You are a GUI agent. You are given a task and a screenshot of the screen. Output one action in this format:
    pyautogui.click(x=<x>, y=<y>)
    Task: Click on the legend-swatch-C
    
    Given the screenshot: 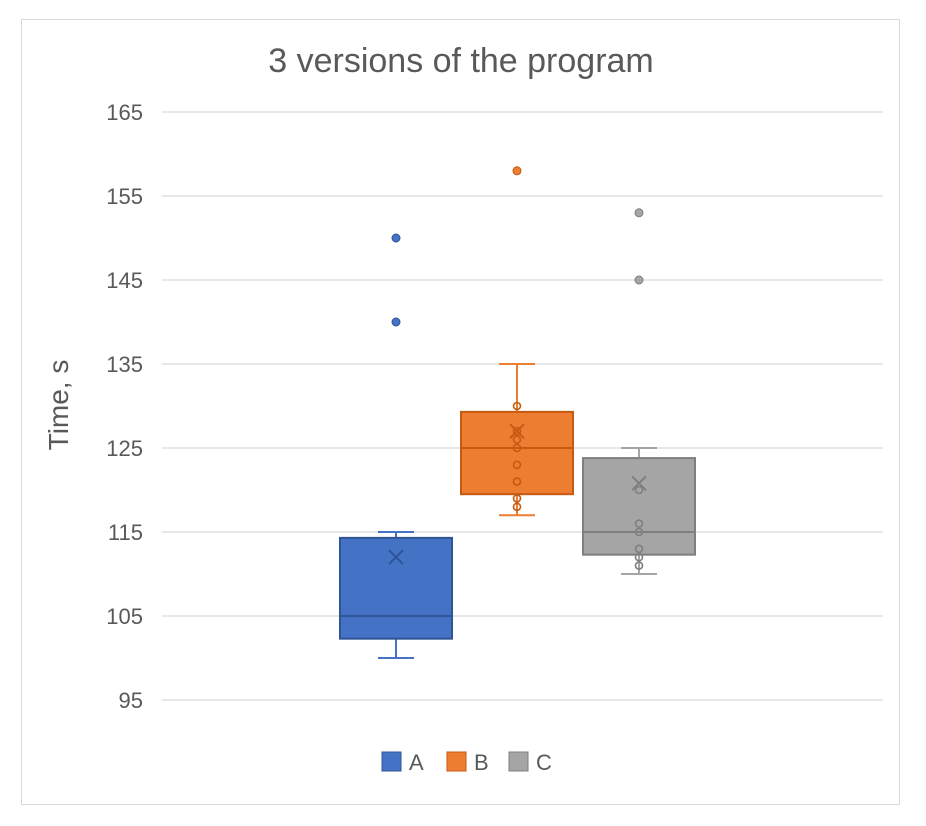 What is the action you would take?
    pyautogui.click(x=518, y=761)
    